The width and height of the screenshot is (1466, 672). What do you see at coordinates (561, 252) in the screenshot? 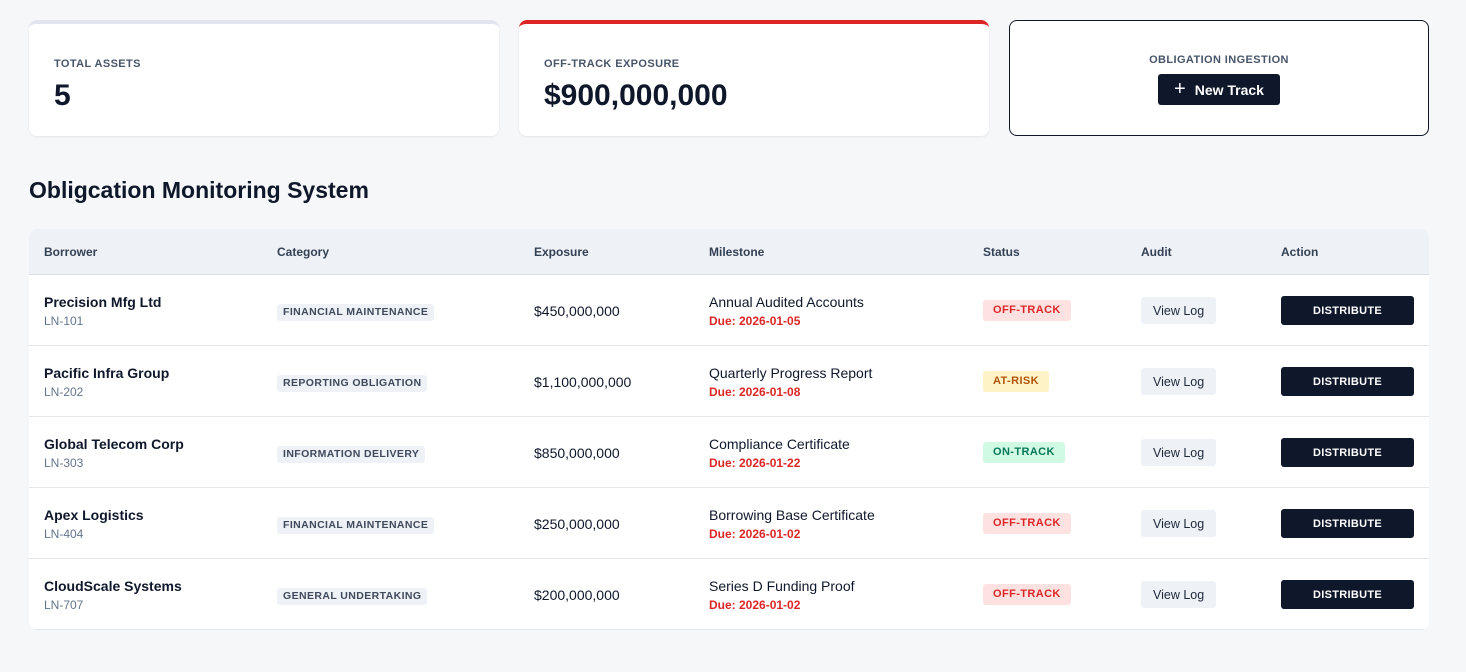
I see `header-exposure: Exposure` at bounding box center [561, 252].